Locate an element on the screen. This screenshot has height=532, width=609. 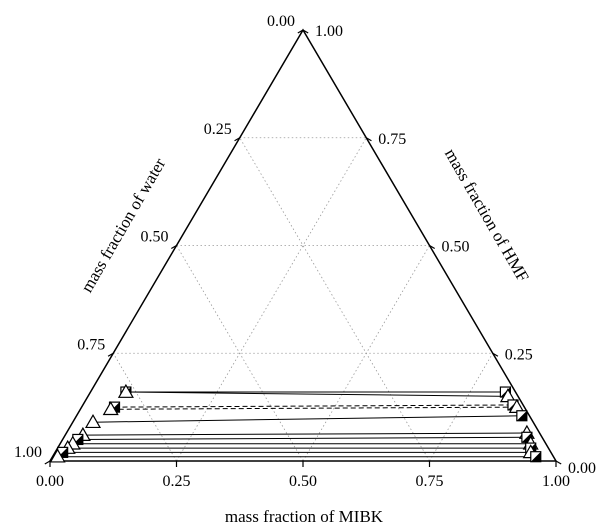
bottom-axis-title: mass fraction of MIBK is located at coordinates (304, 516).